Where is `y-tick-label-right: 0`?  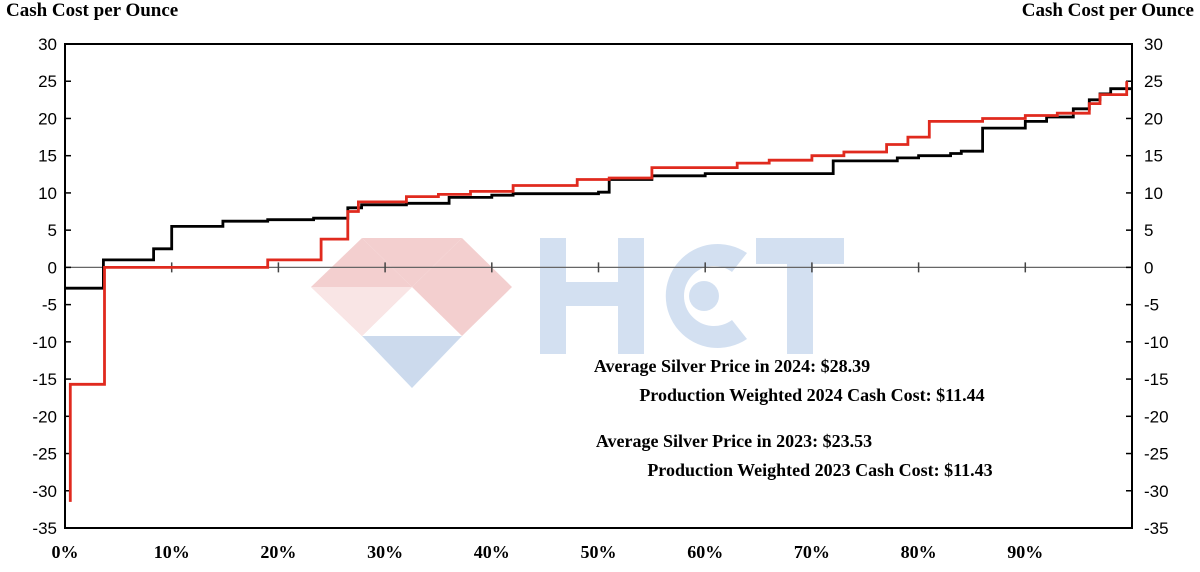
y-tick-label-right: 0 is located at coordinates (1148, 267).